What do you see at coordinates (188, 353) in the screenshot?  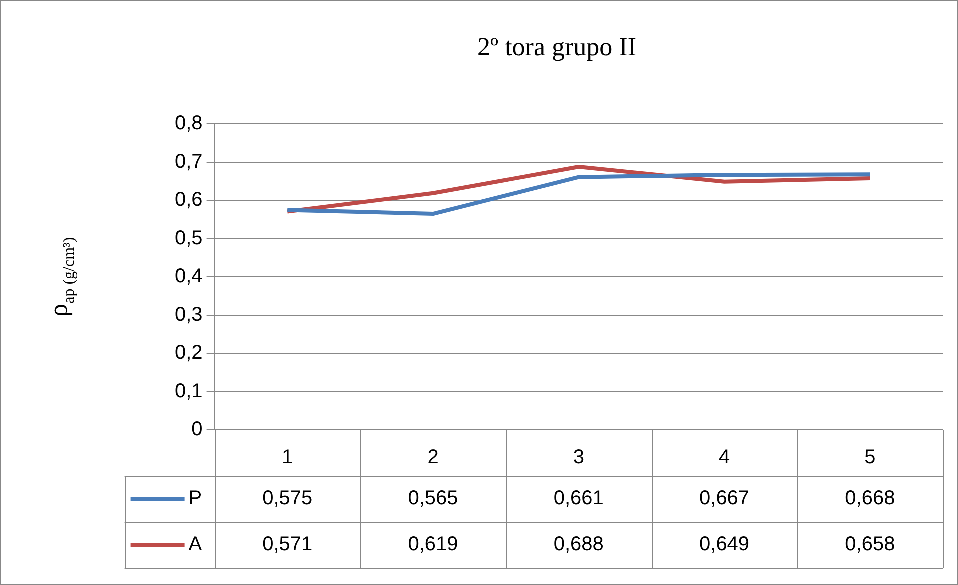 I see `y-tick-label: 0,2` at bounding box center [188, 353].